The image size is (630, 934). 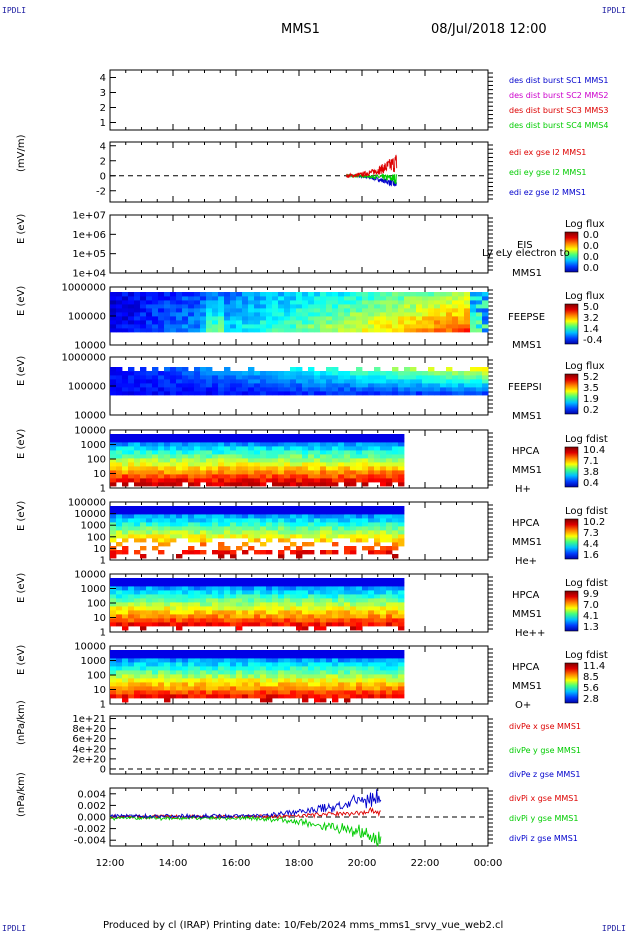 What do you see at coordinates (585, 224) in the screenshot?
I see `colorbar-title: Log flux` at bounding box center [585, 224].